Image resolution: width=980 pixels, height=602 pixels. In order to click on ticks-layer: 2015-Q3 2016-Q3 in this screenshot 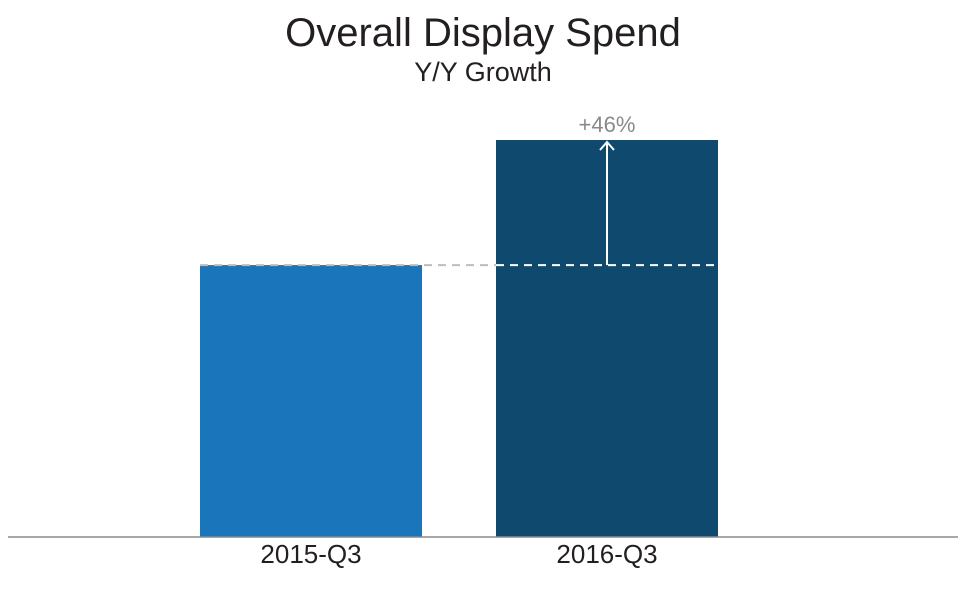, I will do `click(458, 554)`.